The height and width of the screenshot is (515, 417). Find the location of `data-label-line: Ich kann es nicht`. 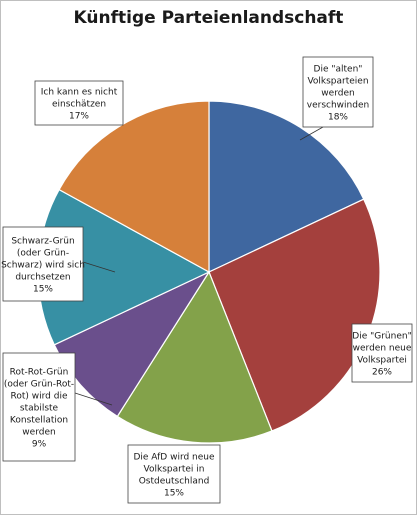

data-label-line: Ich kann es nicht is located at coordinates (79, 93).